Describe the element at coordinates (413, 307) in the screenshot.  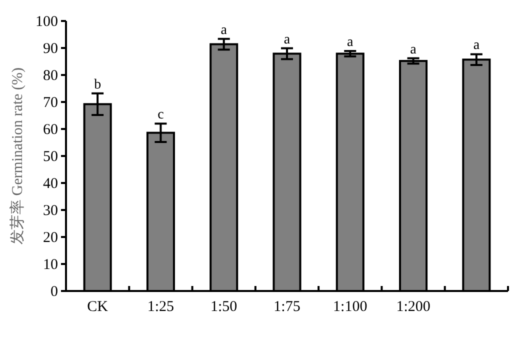
I see `x-tick-label: 1:200` at that location.